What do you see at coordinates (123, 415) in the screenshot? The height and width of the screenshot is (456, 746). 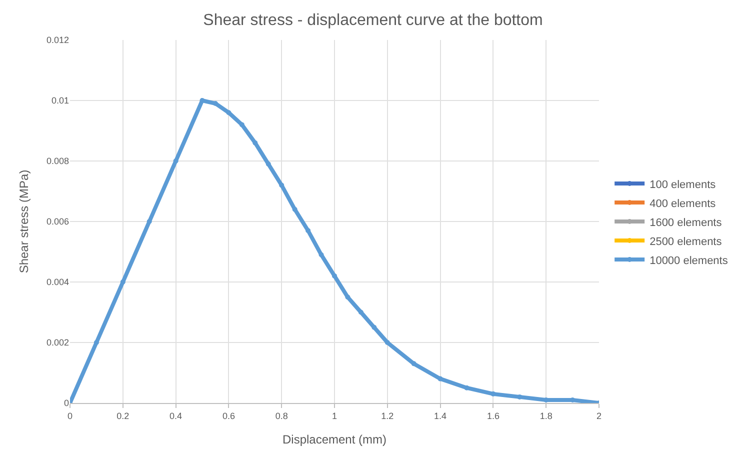 I see `x-tick-label: 0.2` at bounding box center [123, 415].